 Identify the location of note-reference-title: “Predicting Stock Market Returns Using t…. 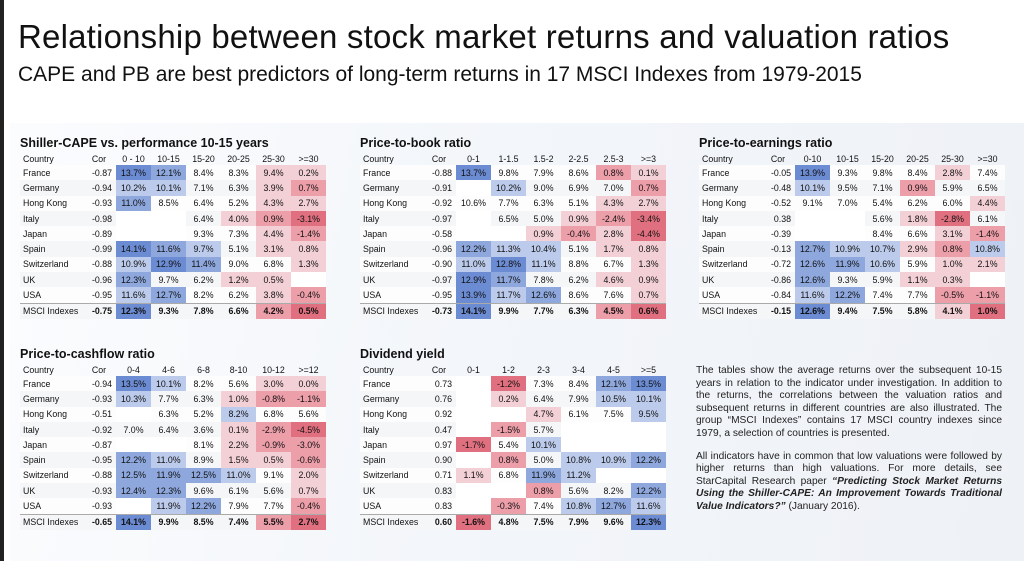
(849, 493).